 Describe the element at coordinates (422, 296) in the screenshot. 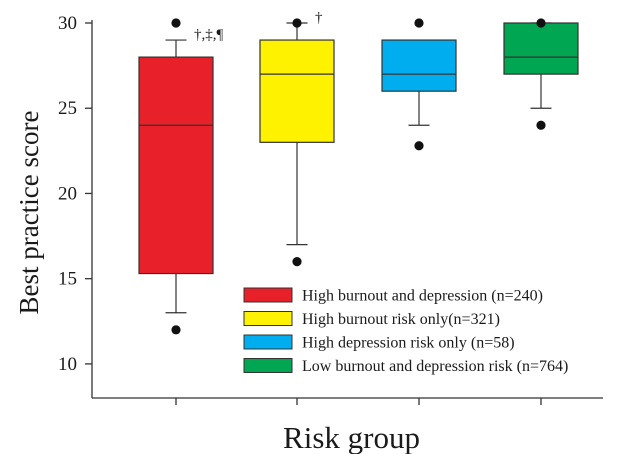

I see `legend-label: High burnout and depression (n=240)` at that location.